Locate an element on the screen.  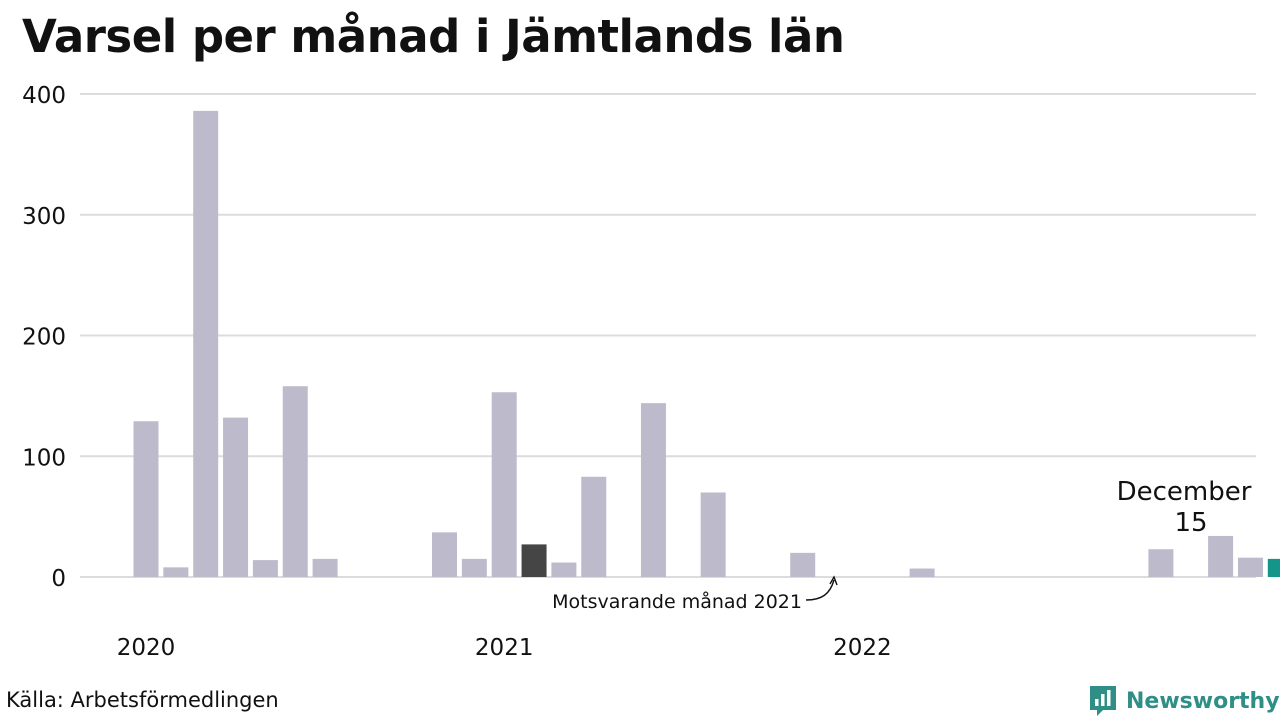
y-tick-label: 300 is located at coordinates (44, 217).